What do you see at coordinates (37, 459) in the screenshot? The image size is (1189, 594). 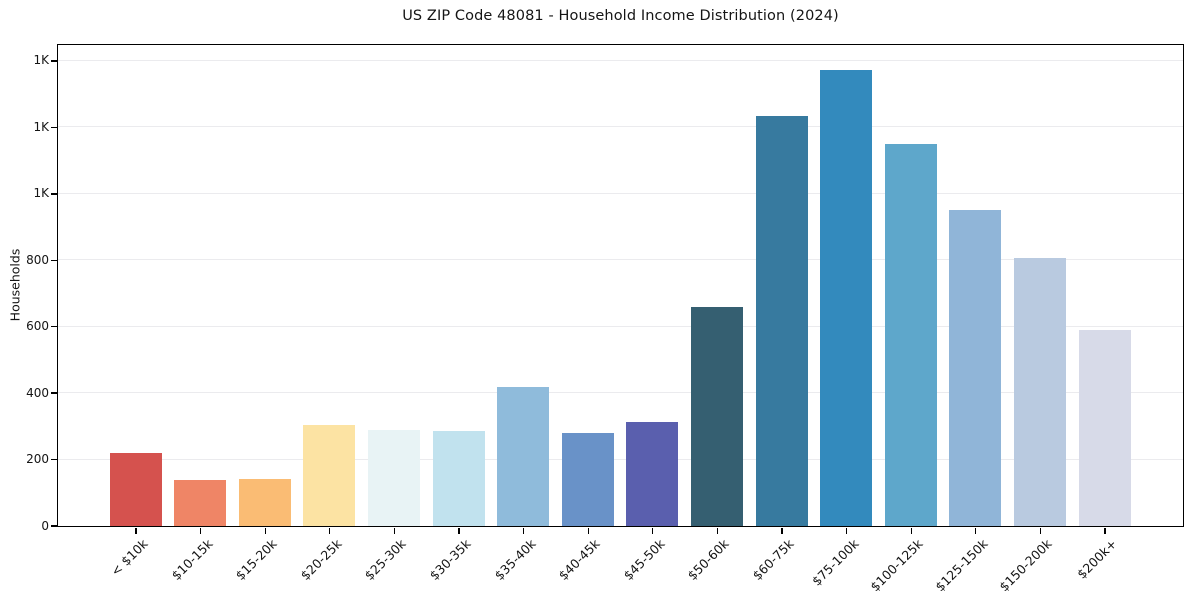 I see `y-tick-label: 200` at bounding box center [37, 459].